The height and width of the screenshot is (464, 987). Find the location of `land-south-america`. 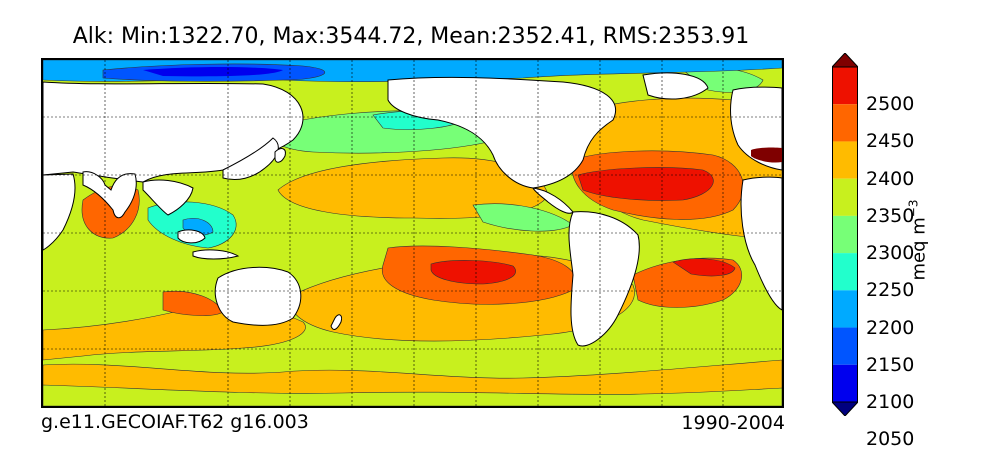

land-south-america is located at coordinates (604, 279).